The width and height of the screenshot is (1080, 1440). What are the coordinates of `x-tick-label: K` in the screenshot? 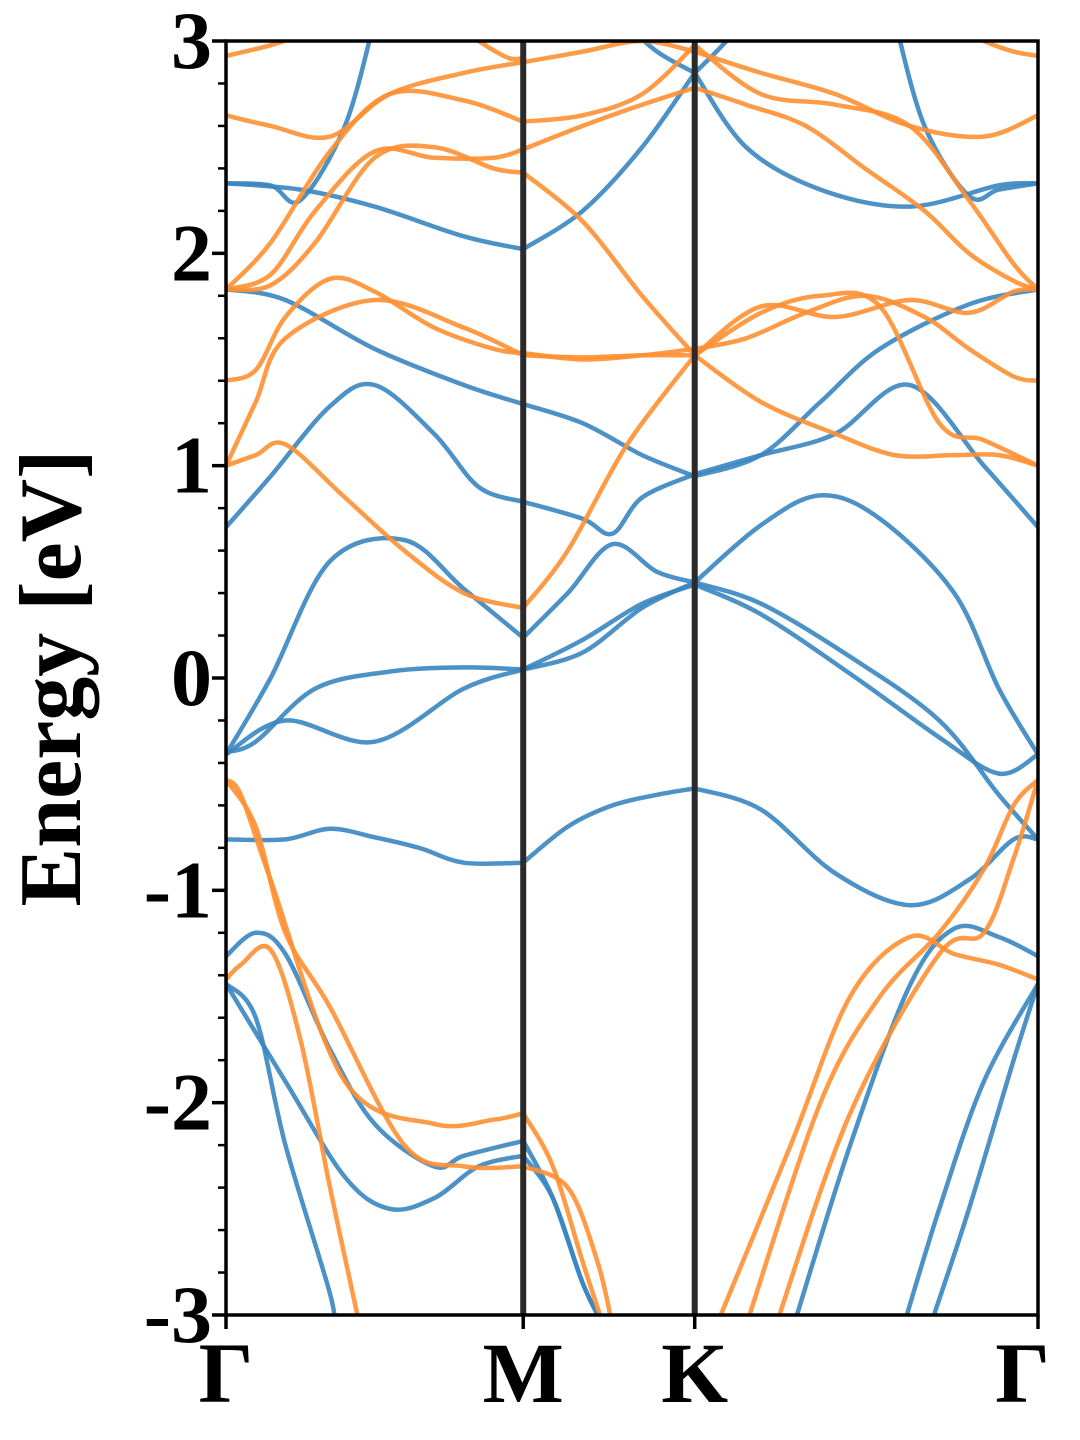 It's located at (694, 1373).